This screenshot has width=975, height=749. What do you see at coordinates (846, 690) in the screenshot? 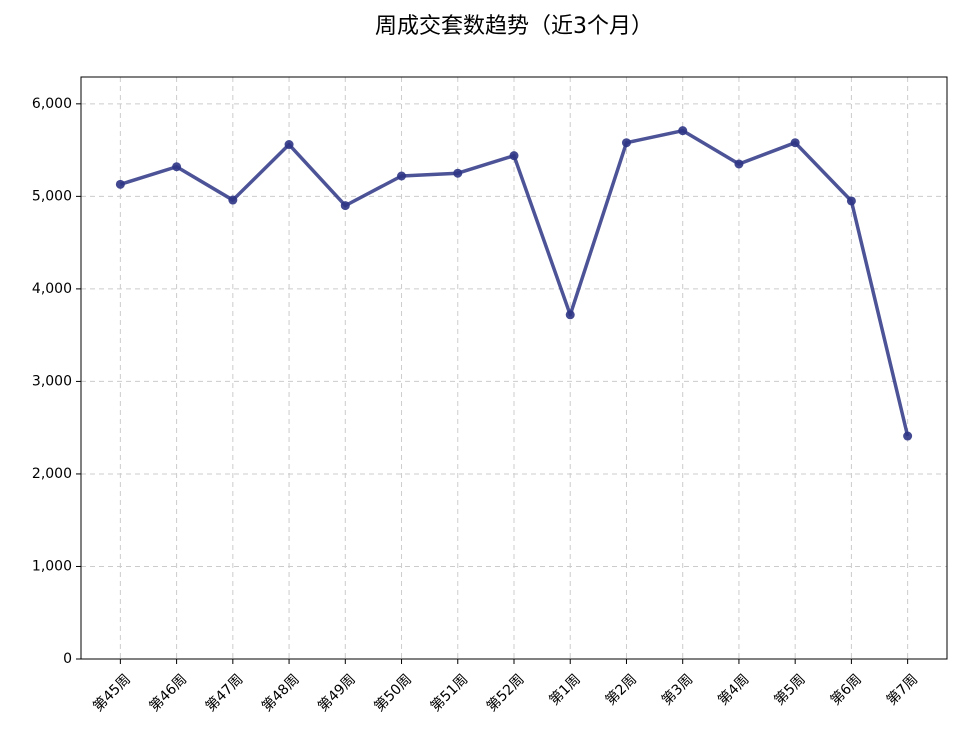
I see `x-tick-label: 第6周` at bounding box center [846, 690].